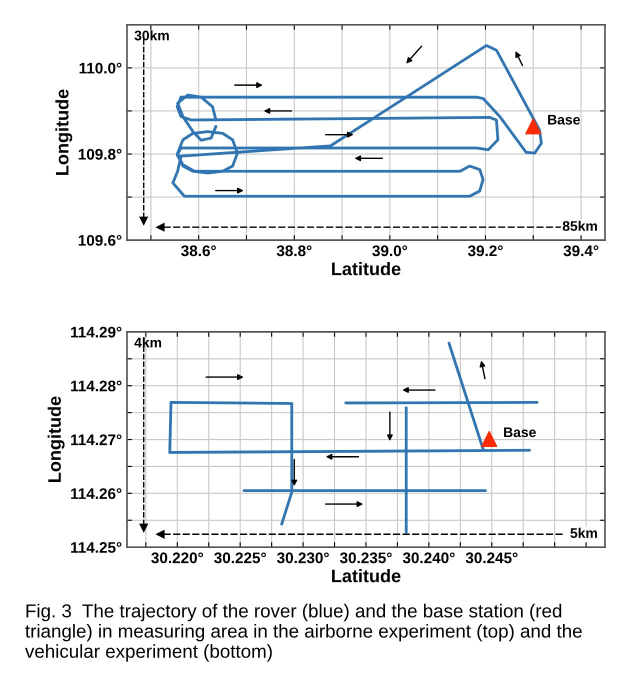  I want to click on x-tick-label: 38.6°, so click(198, 250).